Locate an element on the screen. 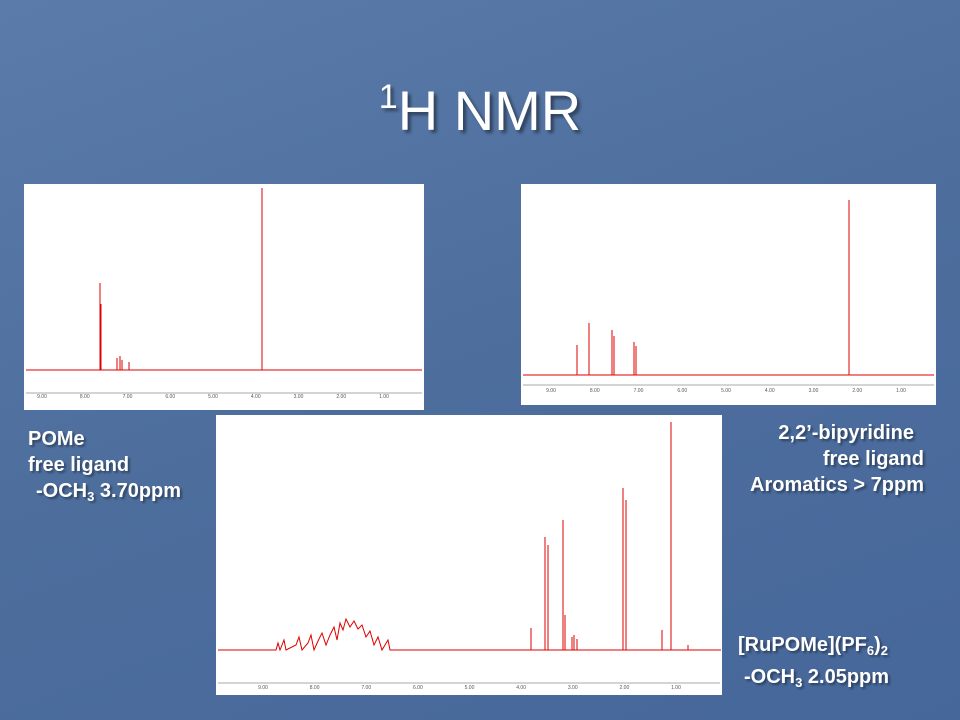 This screenshot has height=720, width=960. caption-line: Aromatics > 7ppm is located at coordinates (837, 485).